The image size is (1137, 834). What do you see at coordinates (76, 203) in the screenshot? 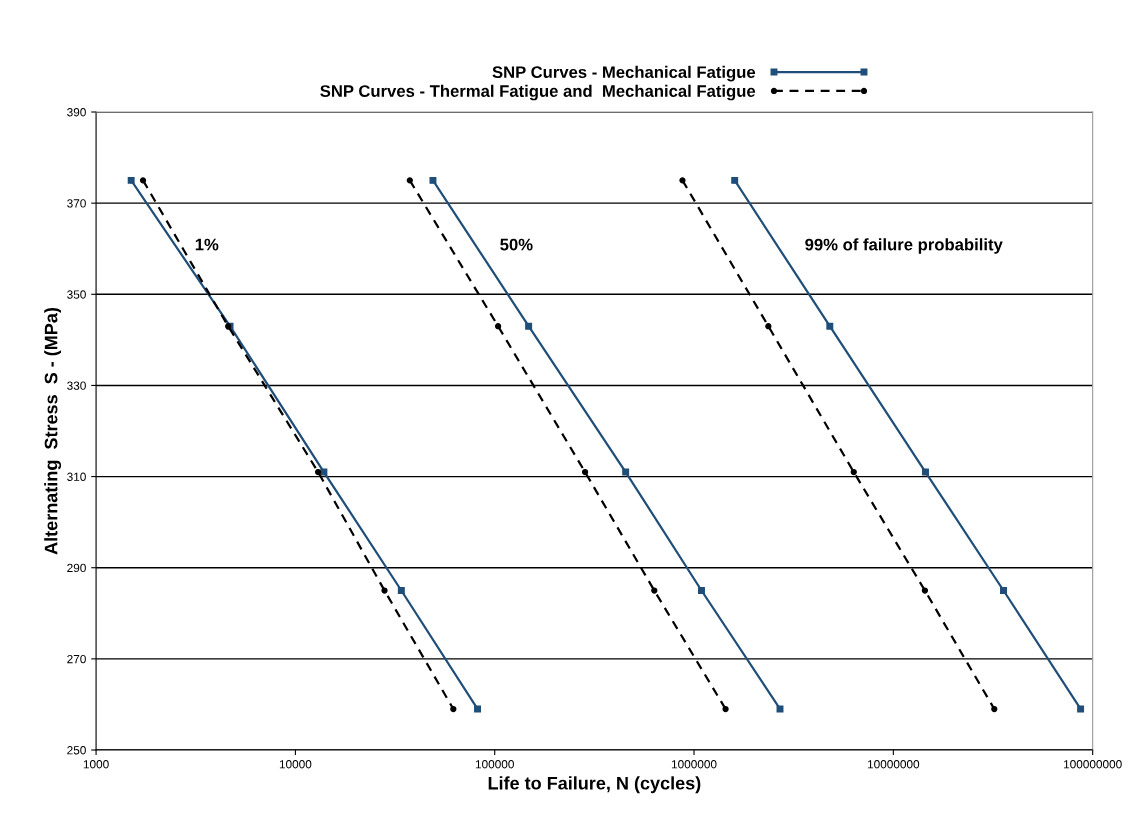
I see `y-tick-label: 370` at bounding box center [76, 203].